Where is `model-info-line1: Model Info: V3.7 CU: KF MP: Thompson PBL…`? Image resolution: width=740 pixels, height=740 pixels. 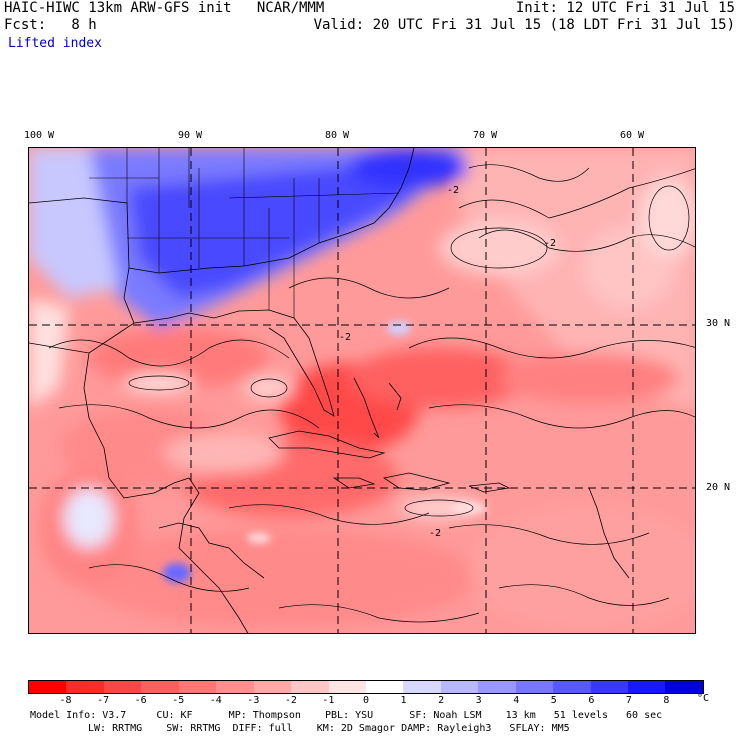
model-info-line1: Model Info: V3.7 CU: KF MP: Thompson PBL… is located at coordinates (346, 715).